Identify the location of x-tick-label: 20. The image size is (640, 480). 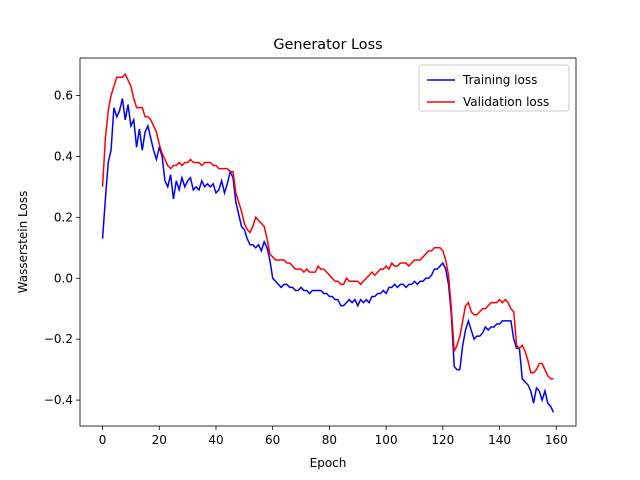
(159, 440).